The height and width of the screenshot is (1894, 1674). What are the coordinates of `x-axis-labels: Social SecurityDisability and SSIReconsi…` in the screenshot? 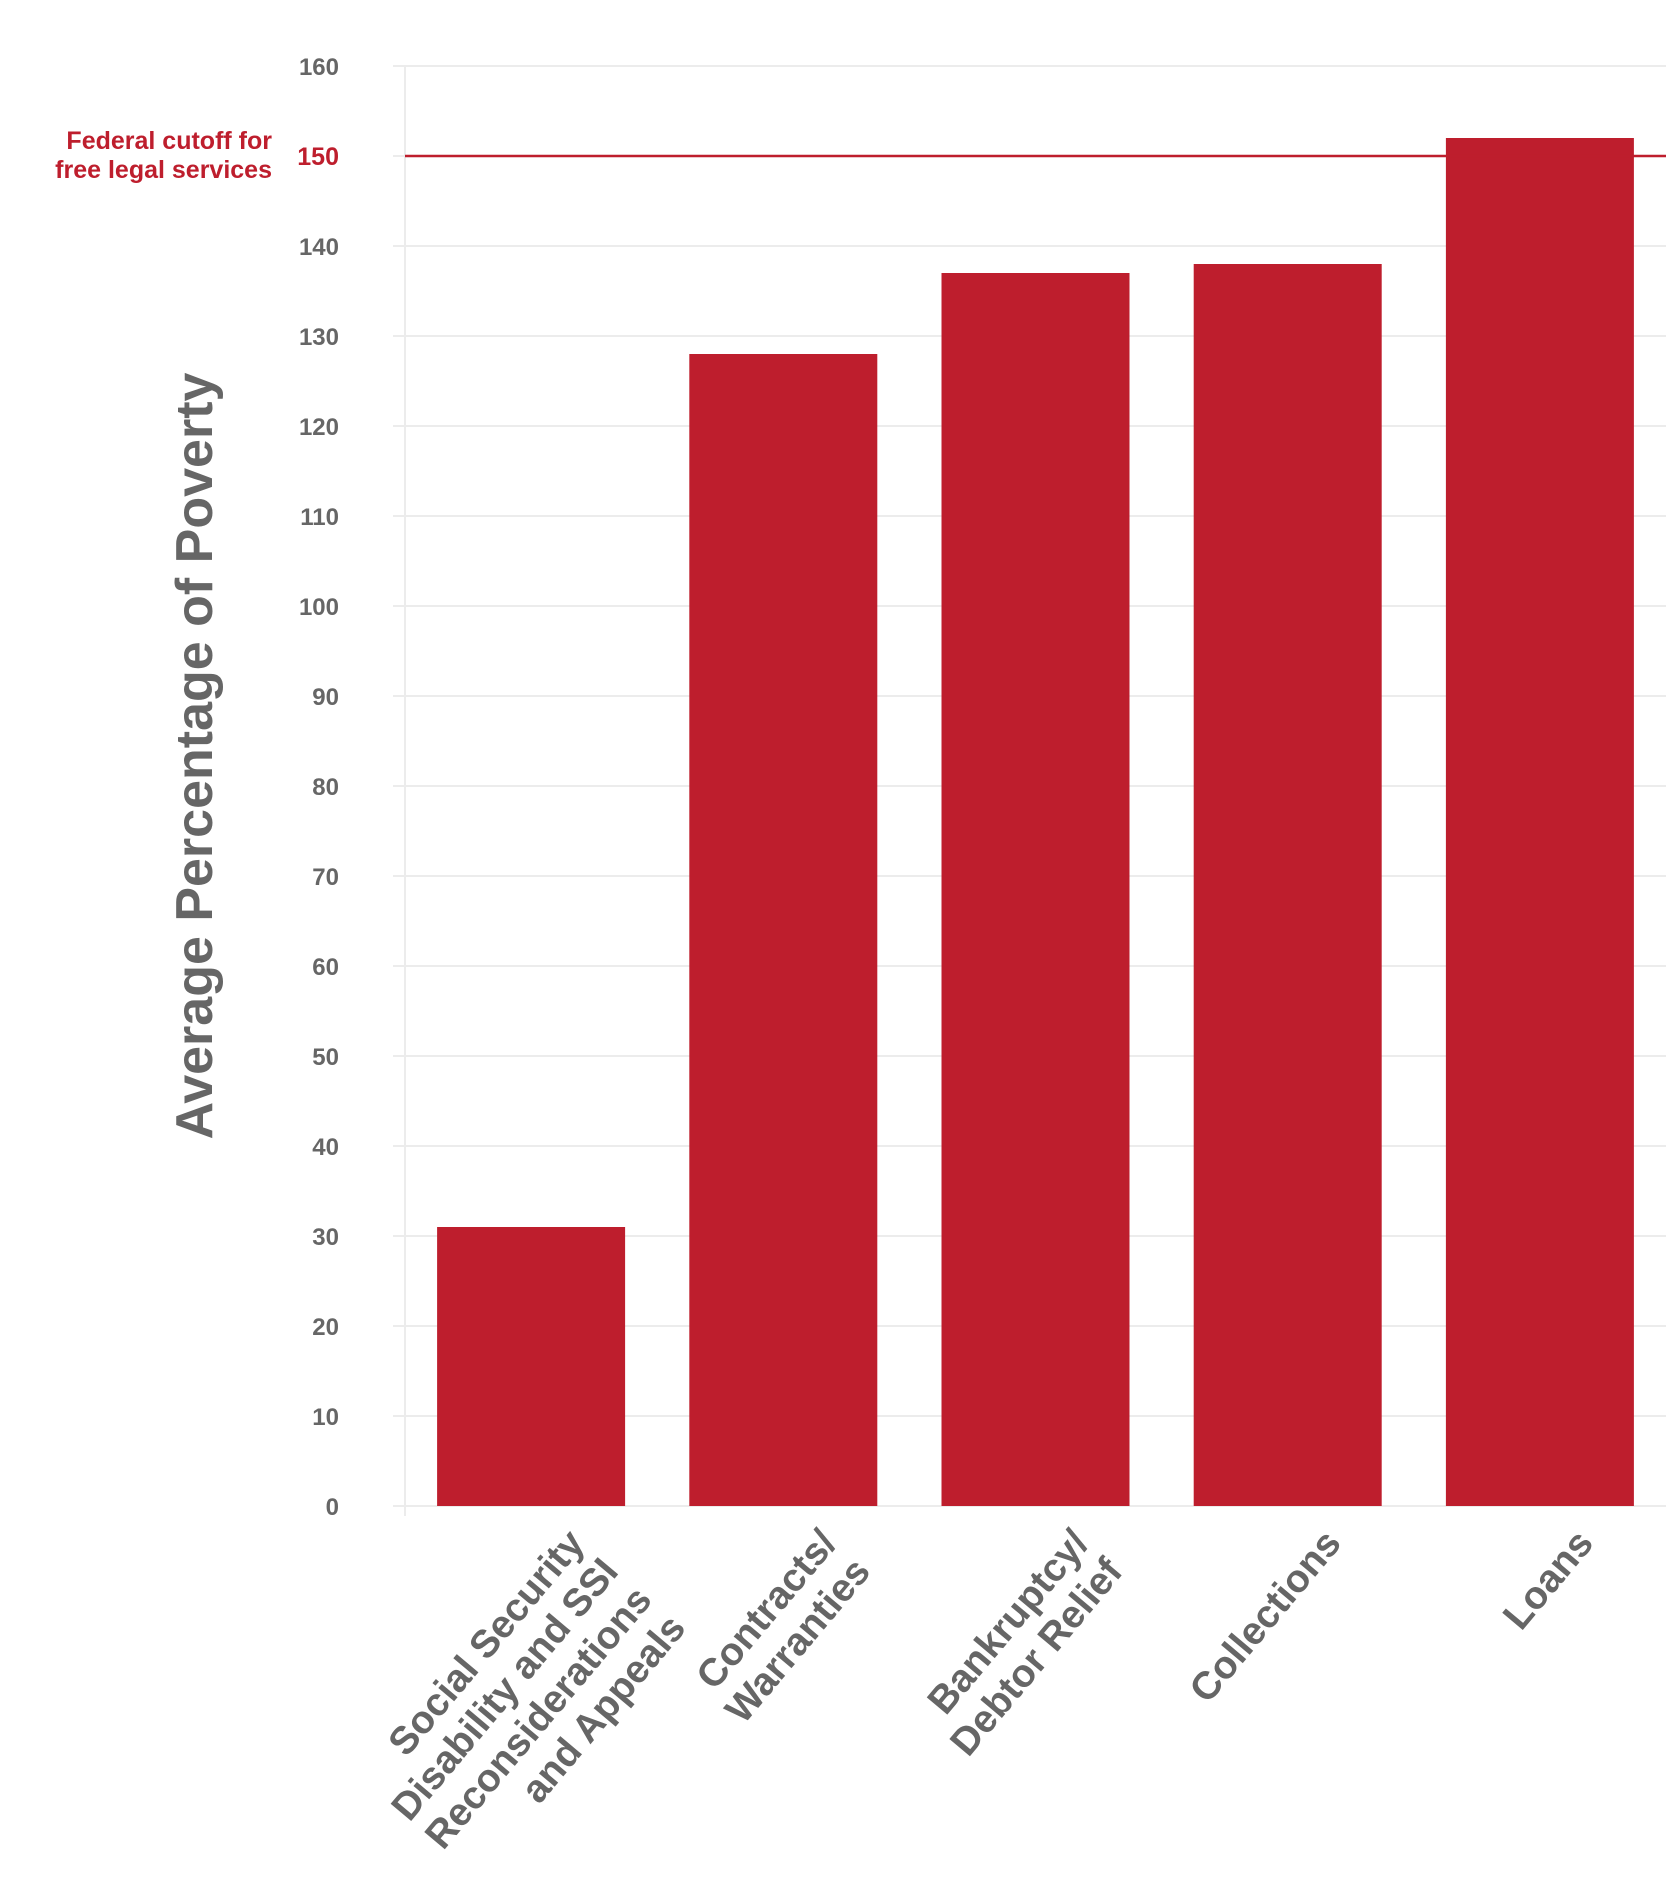 It's located at (976, 1703).